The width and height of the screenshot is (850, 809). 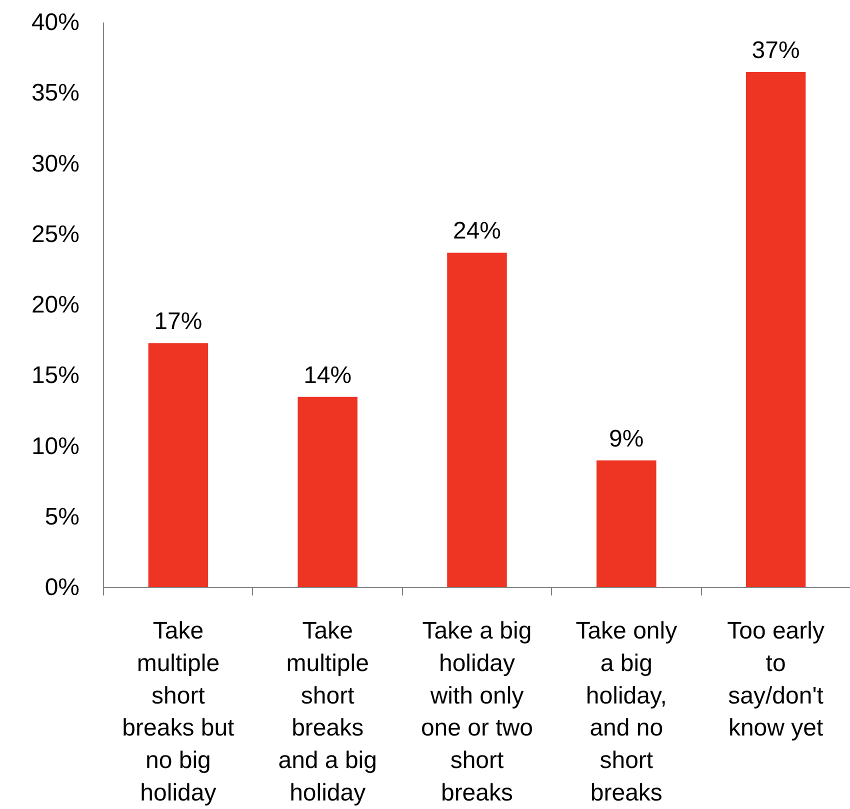 What do you see at coordinates (55, 234) in the screenshot?
I see `y-tick-label: 25%` at bounding box center [55, 234].